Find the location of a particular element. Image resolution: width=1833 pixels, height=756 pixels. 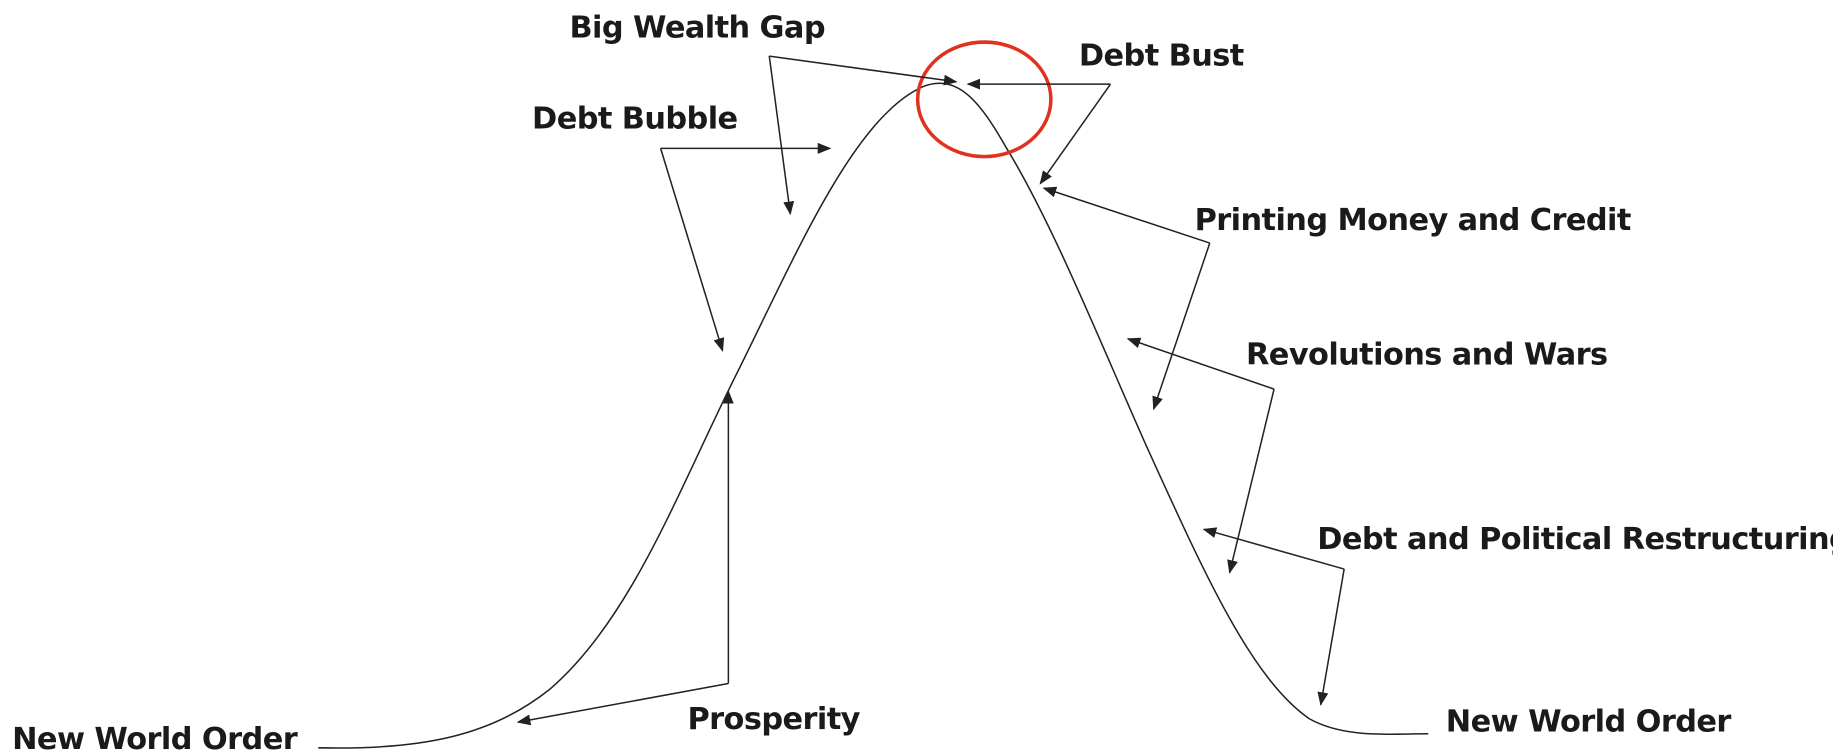

highlight-circle is located at coordinates (984, 99).